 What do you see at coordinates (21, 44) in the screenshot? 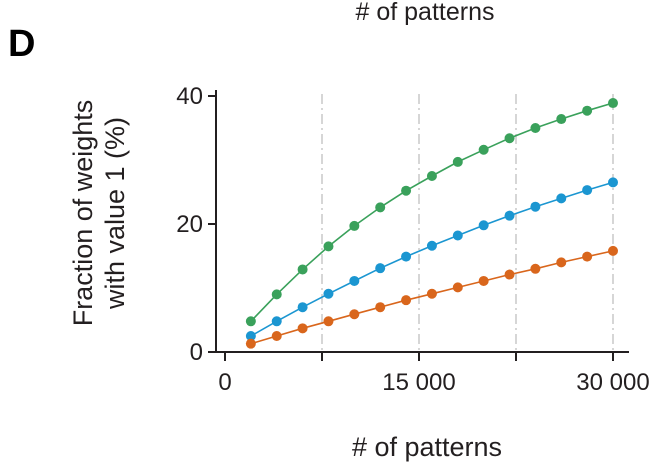
I see `panel-label: D` at bounding box center [21, 44].